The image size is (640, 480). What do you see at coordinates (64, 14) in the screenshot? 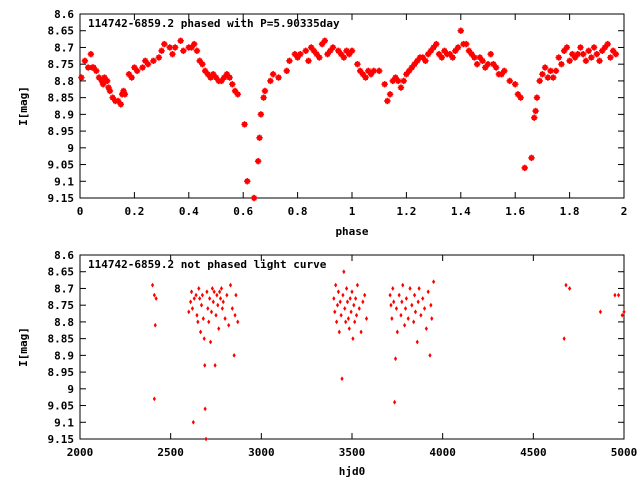
I see `phased-y-tick-label: 8.6` at bounding box center [64, 14].